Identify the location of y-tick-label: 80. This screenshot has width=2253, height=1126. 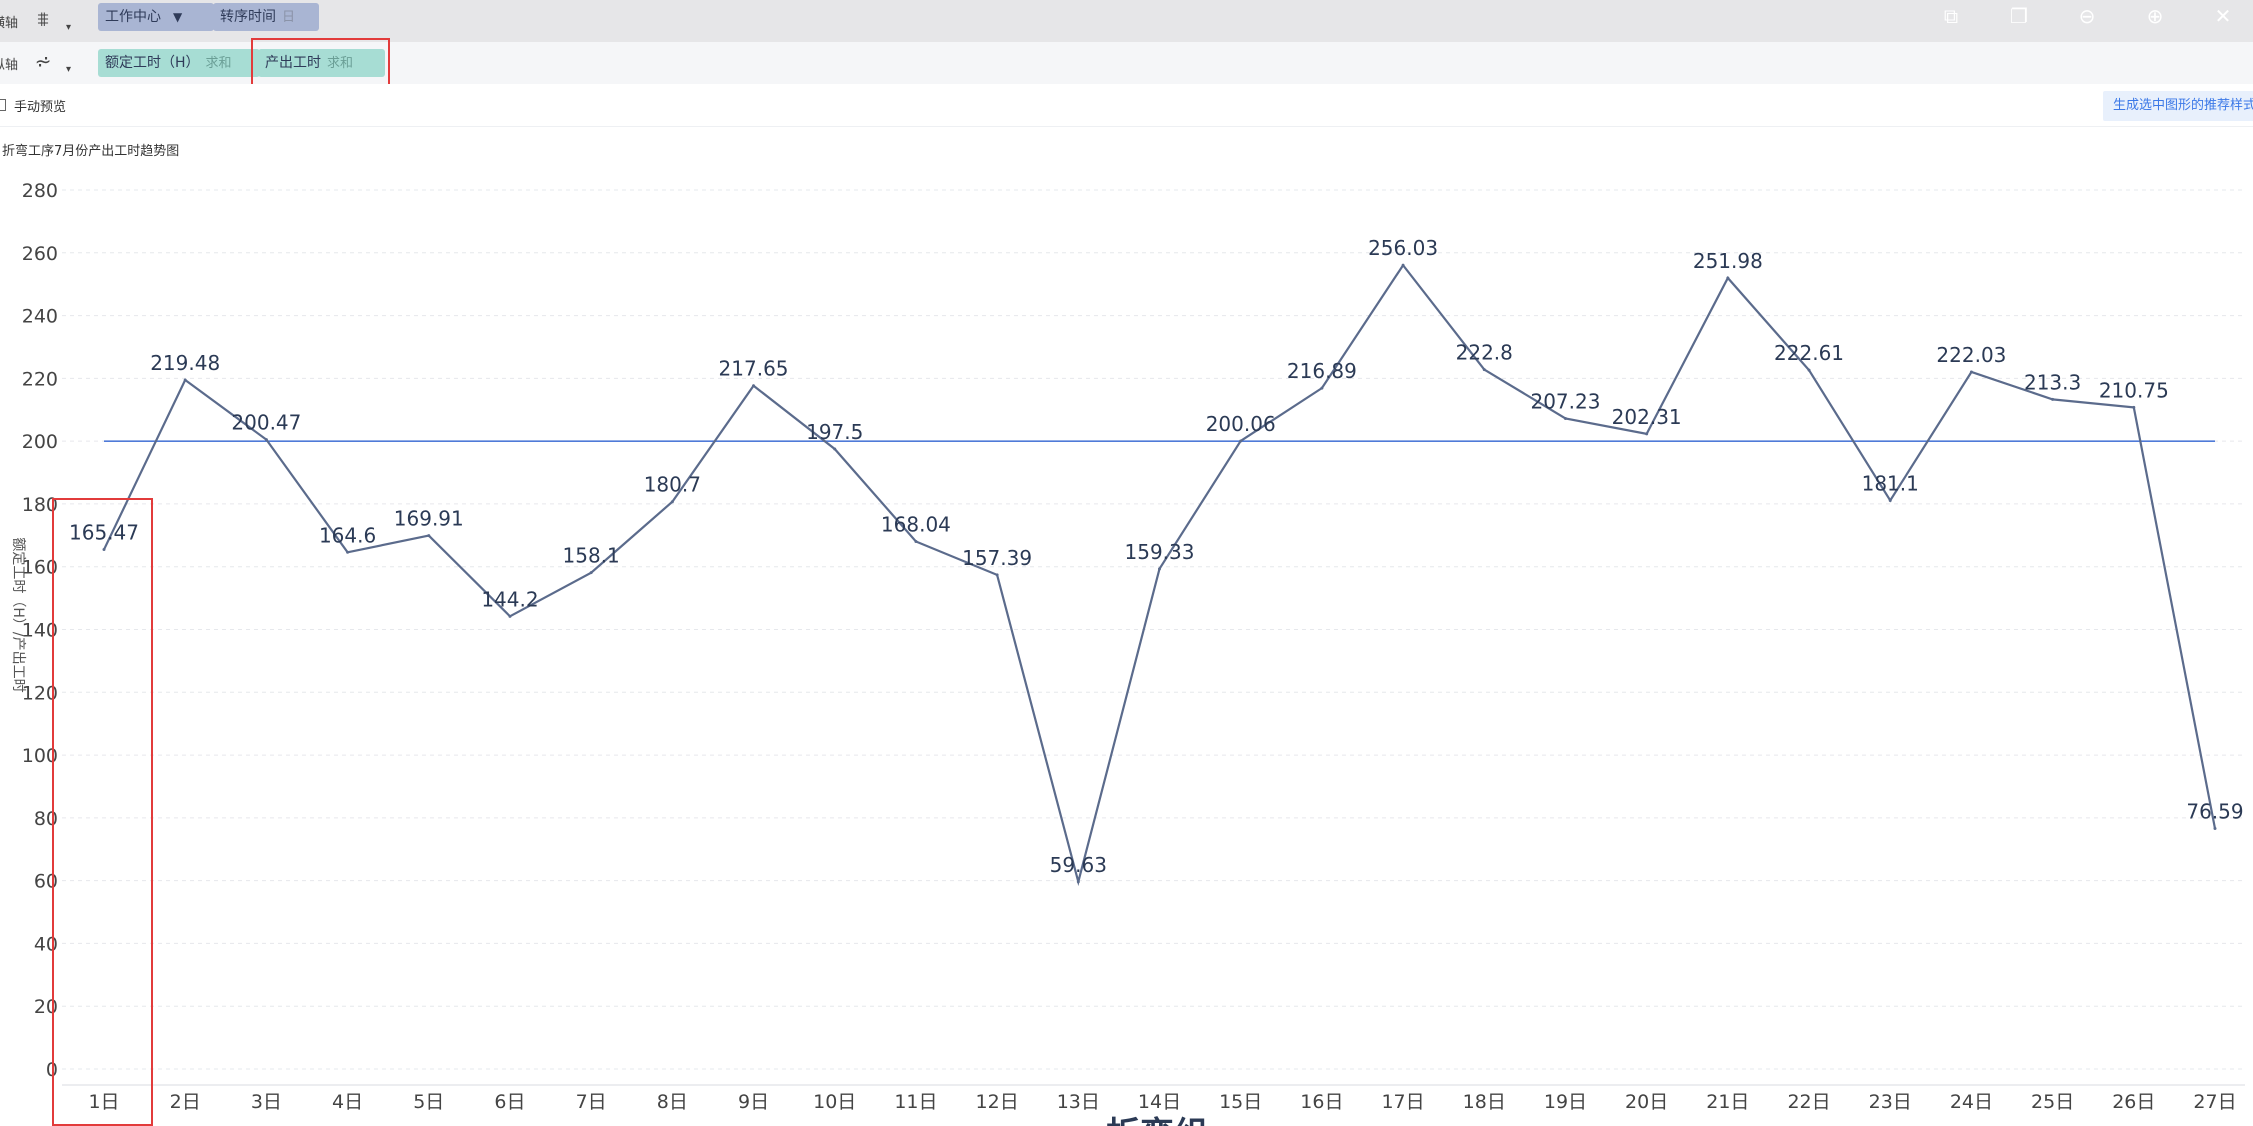
(46, 819).